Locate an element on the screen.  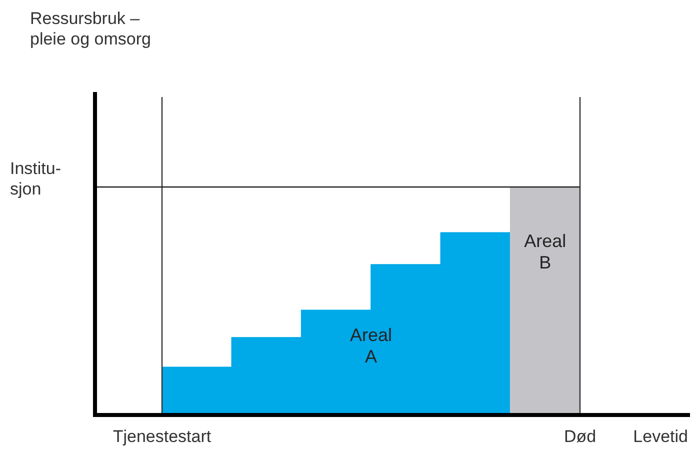
x-axis-title: Levetid is located at coordinates (660, 436).